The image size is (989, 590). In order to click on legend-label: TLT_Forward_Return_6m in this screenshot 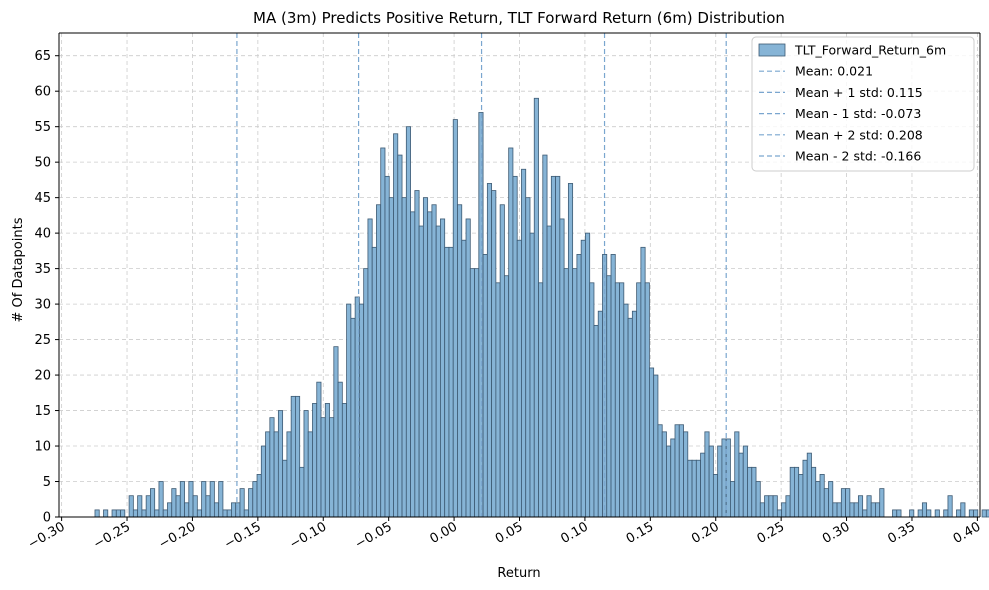, I will do `click(870, 50)`.